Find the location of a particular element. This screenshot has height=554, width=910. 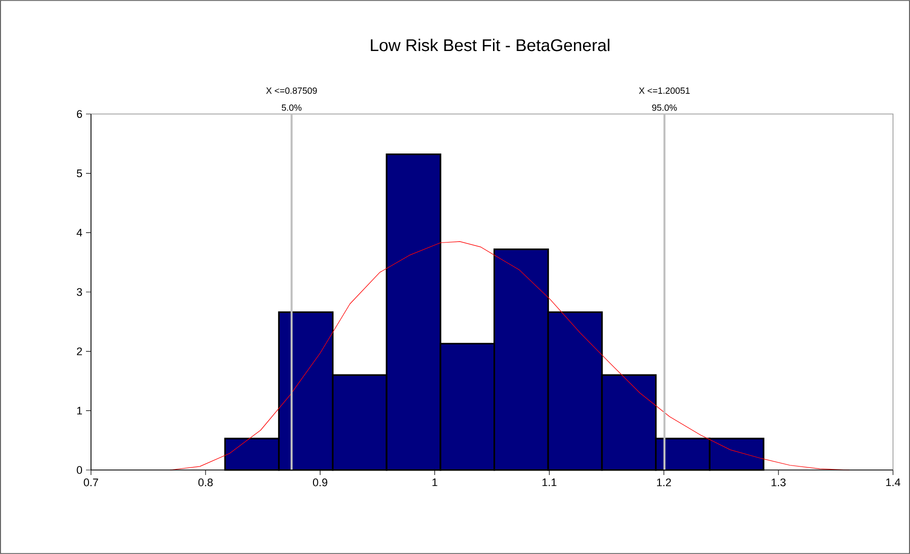

y-tick-label: 4 is located at coordinates (79, 232).